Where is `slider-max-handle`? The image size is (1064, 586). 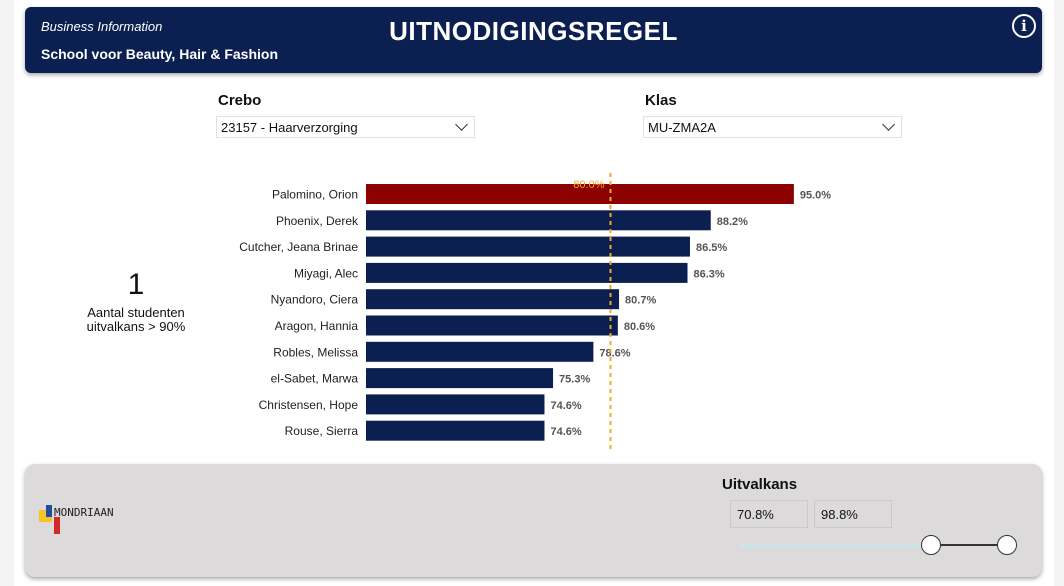
slider-max-handle is located at coordinates (1007, 545).